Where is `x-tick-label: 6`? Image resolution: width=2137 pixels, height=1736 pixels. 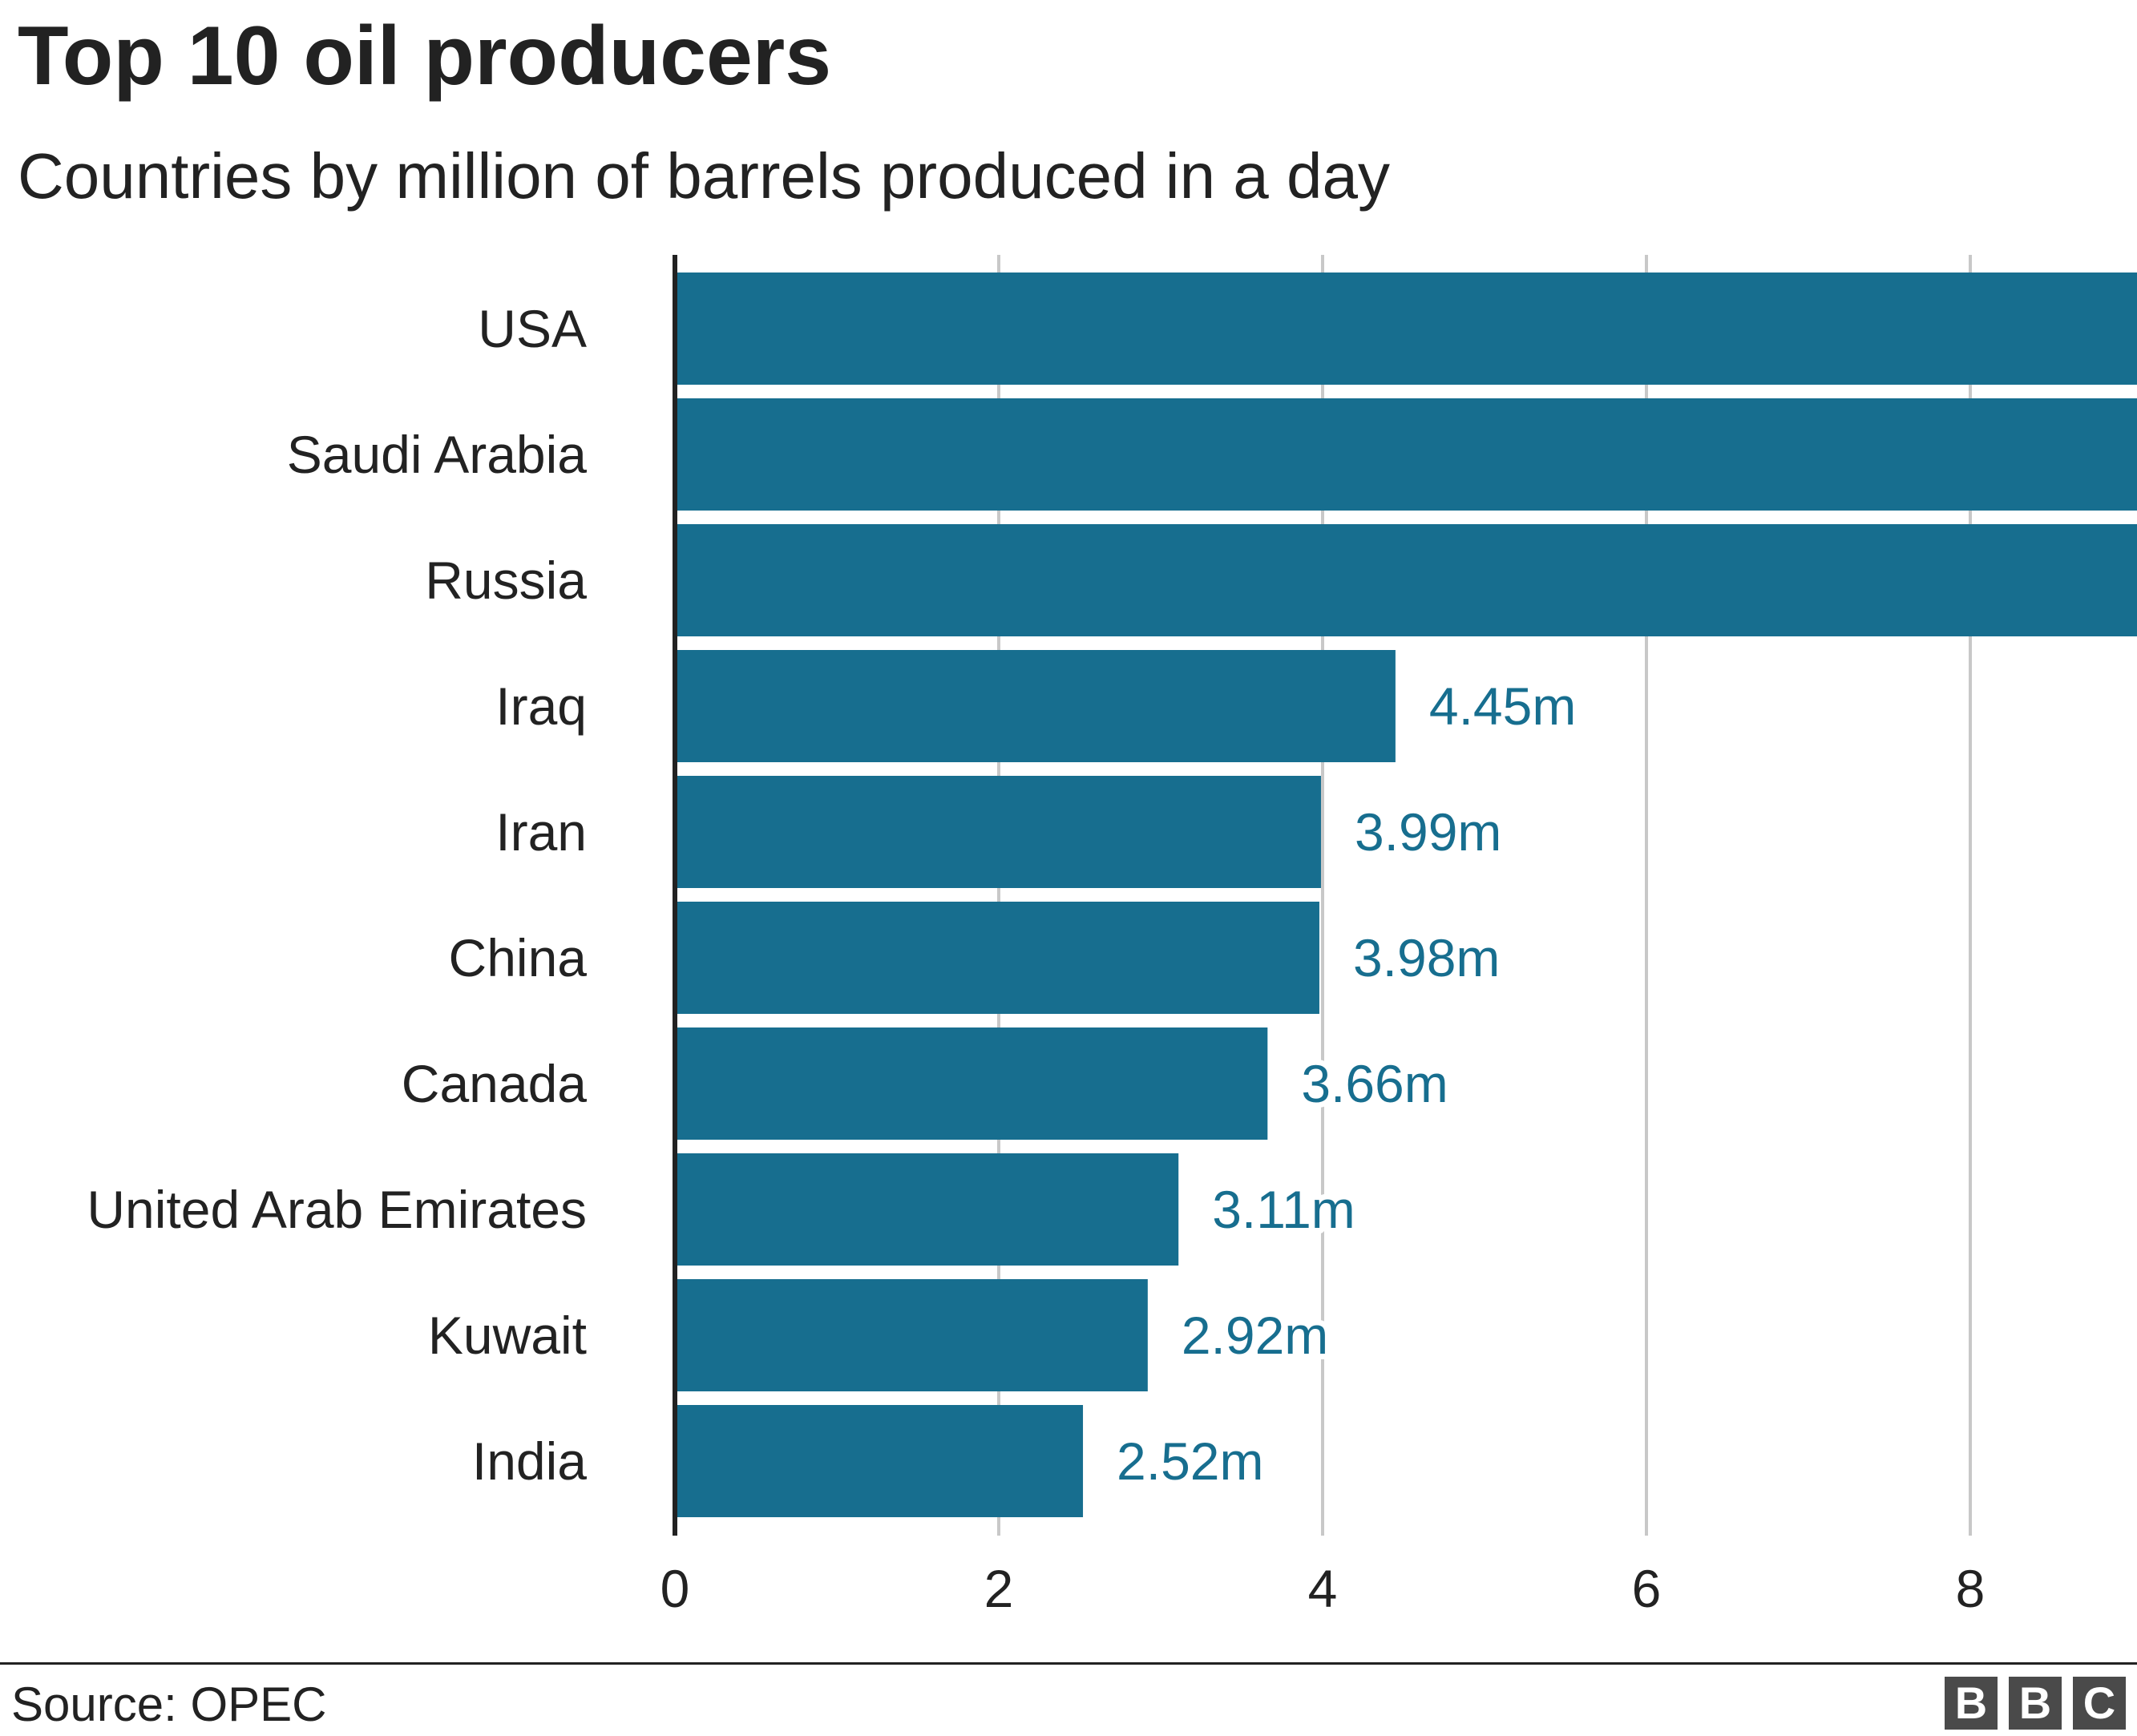 x-tick-label: 6 is located at coordinates (1647, 1589).